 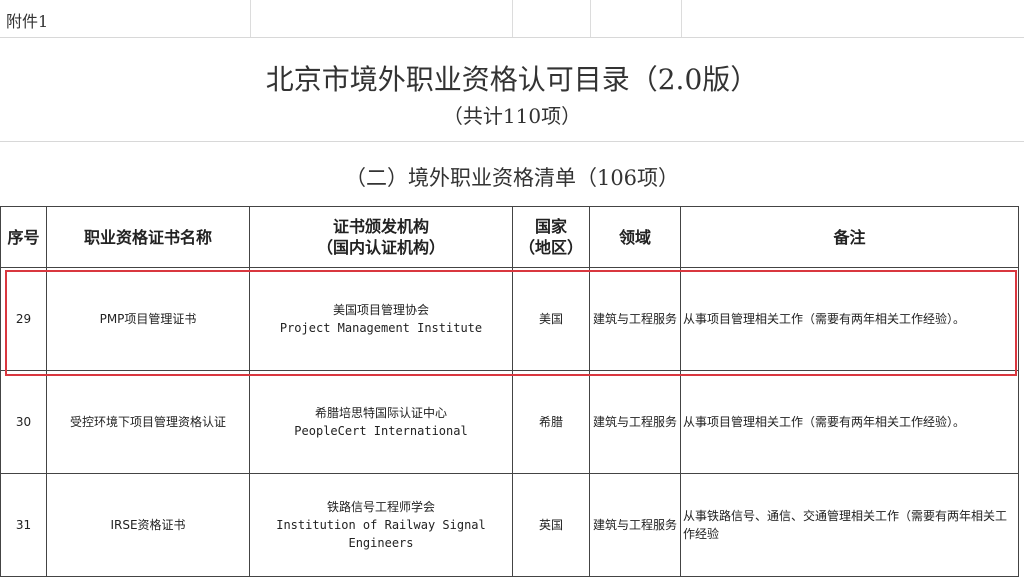 I want to click on issuer-cn: 希腊培思特国际认证中心, so click(x=380, y=413).